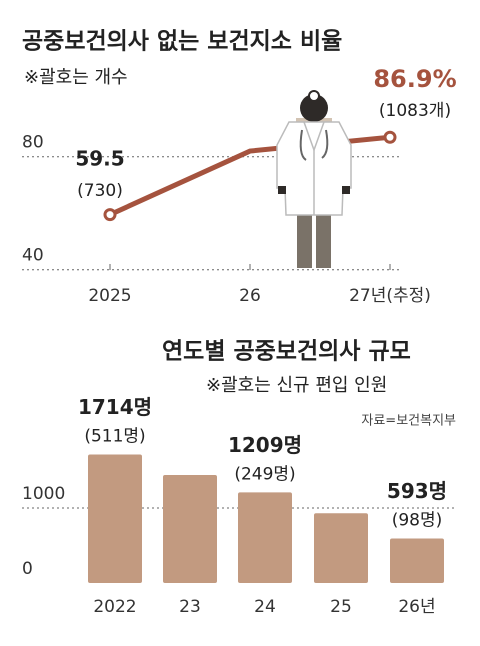  I want to click on x-tick-label: 23, so click(190, 607).